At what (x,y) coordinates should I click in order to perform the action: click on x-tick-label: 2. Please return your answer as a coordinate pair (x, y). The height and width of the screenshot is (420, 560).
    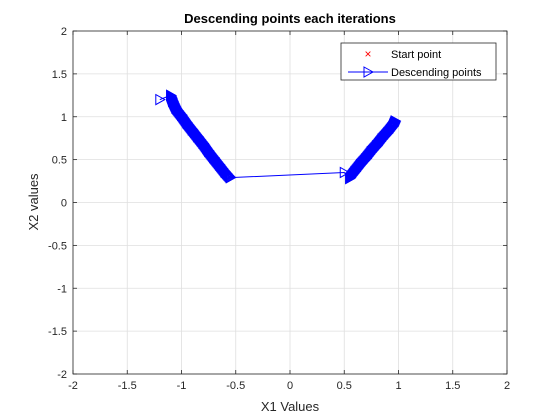
    Looking at the image, I should click on (507, 386).